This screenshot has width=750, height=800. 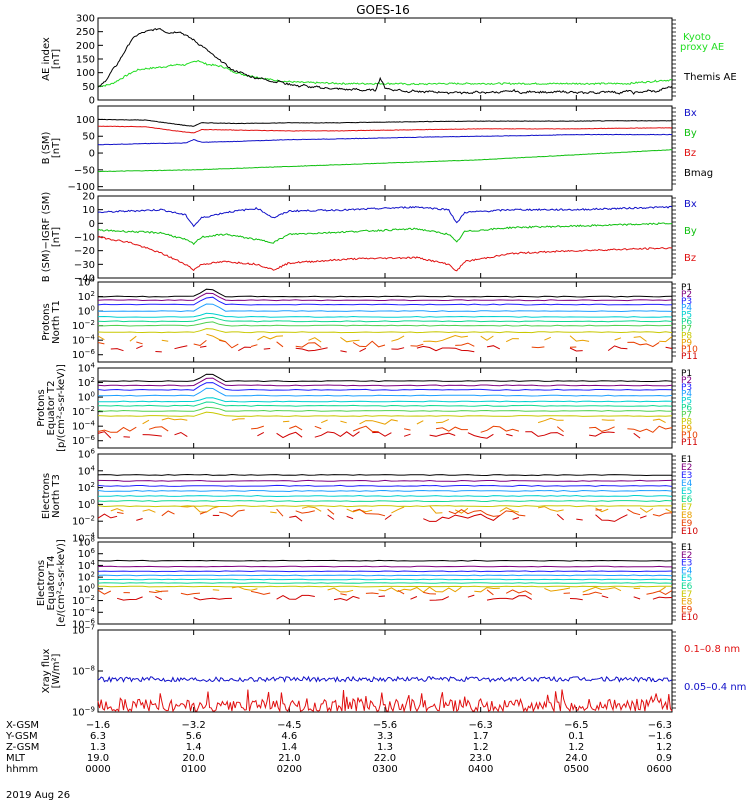 I want to click on pnt1-legend-p2: P2, so click(x=686, y=295).